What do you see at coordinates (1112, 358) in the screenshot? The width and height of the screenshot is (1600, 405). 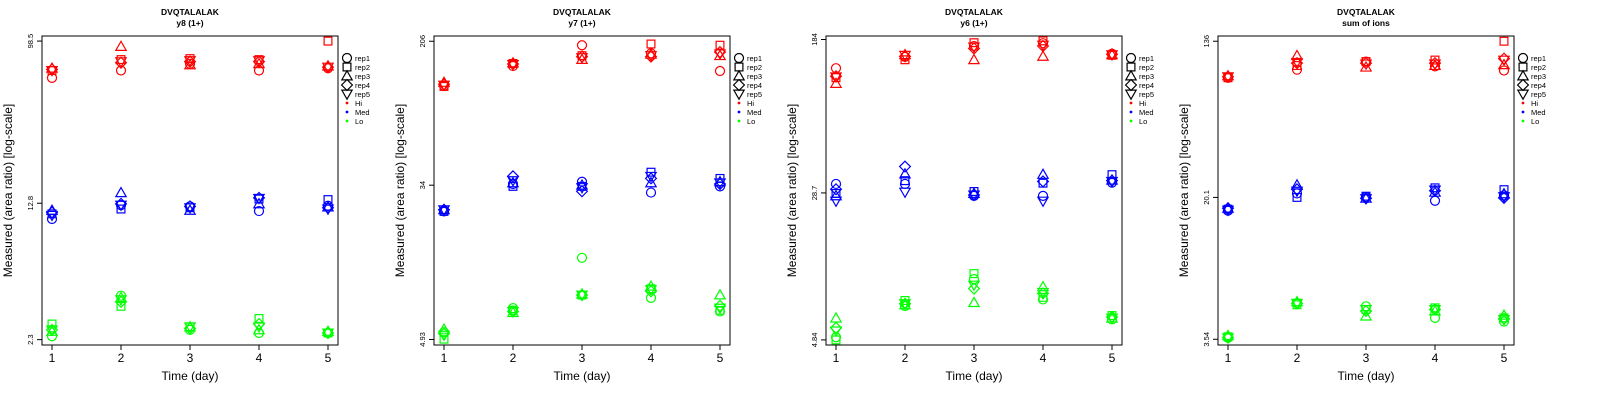 I see `x-tick-label: 5` at bounding box center [1112, 358].